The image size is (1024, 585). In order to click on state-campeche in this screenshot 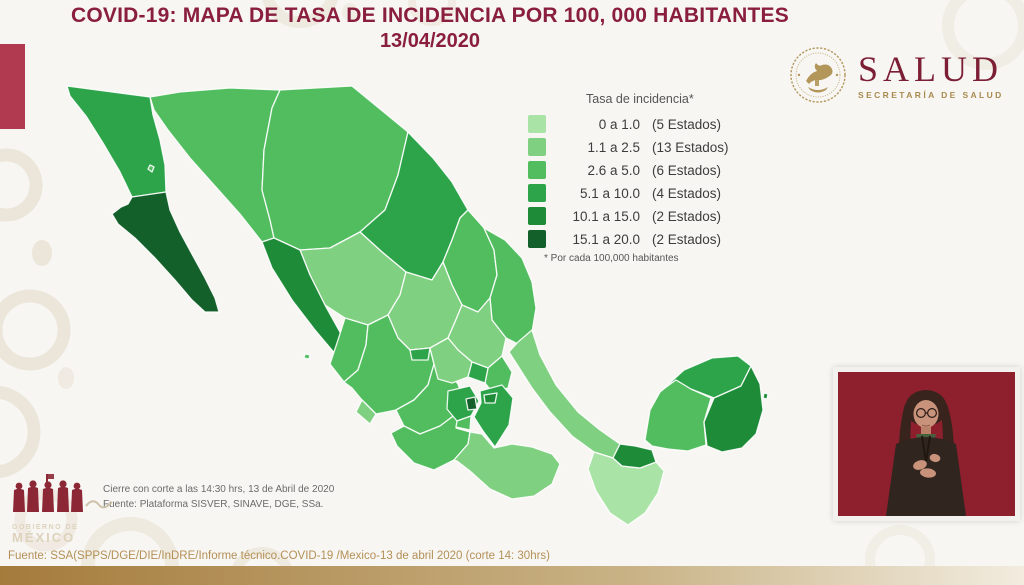, I will do `click(678, 415)`.